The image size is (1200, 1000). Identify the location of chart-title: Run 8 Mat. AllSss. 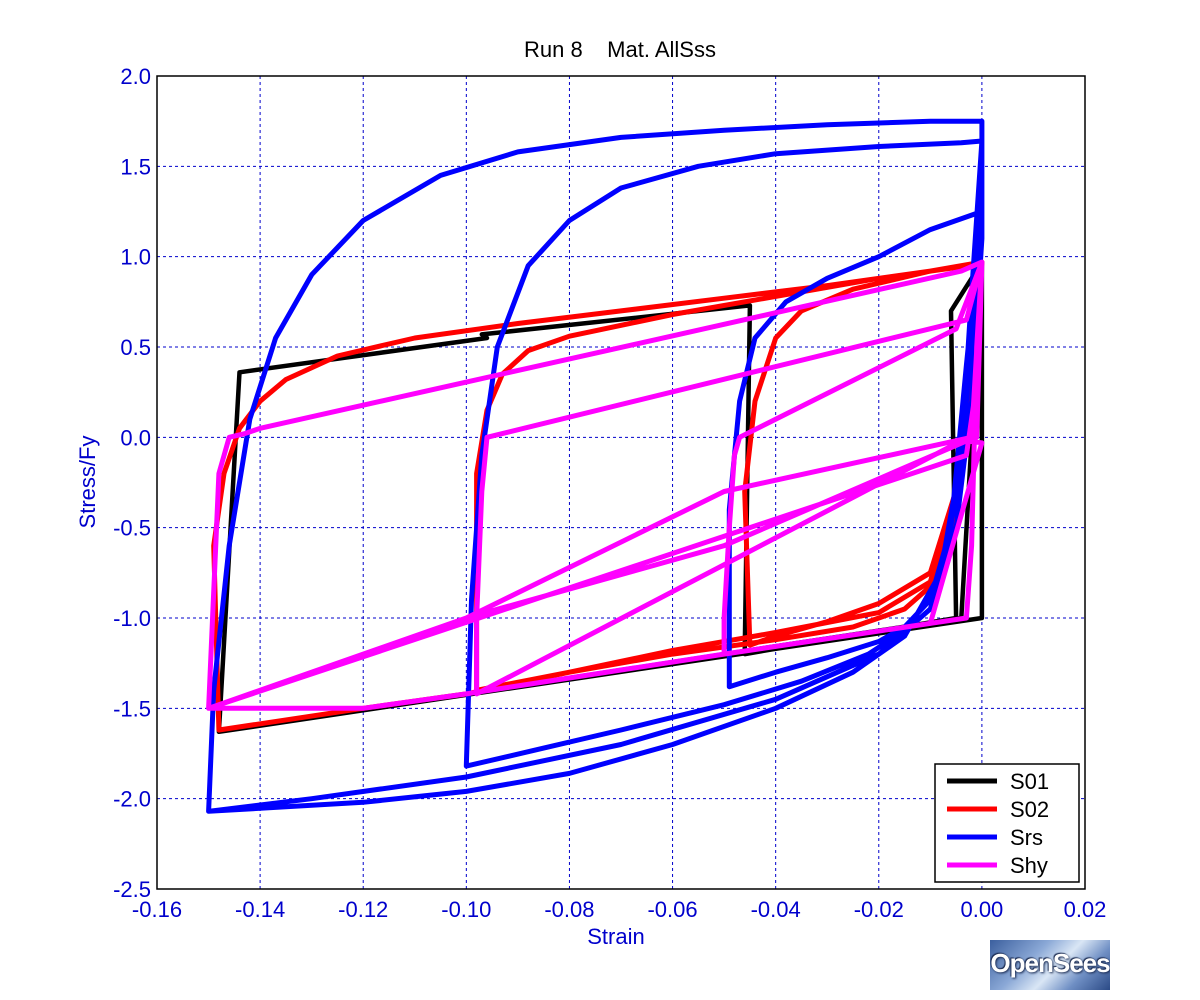
(620, 49).